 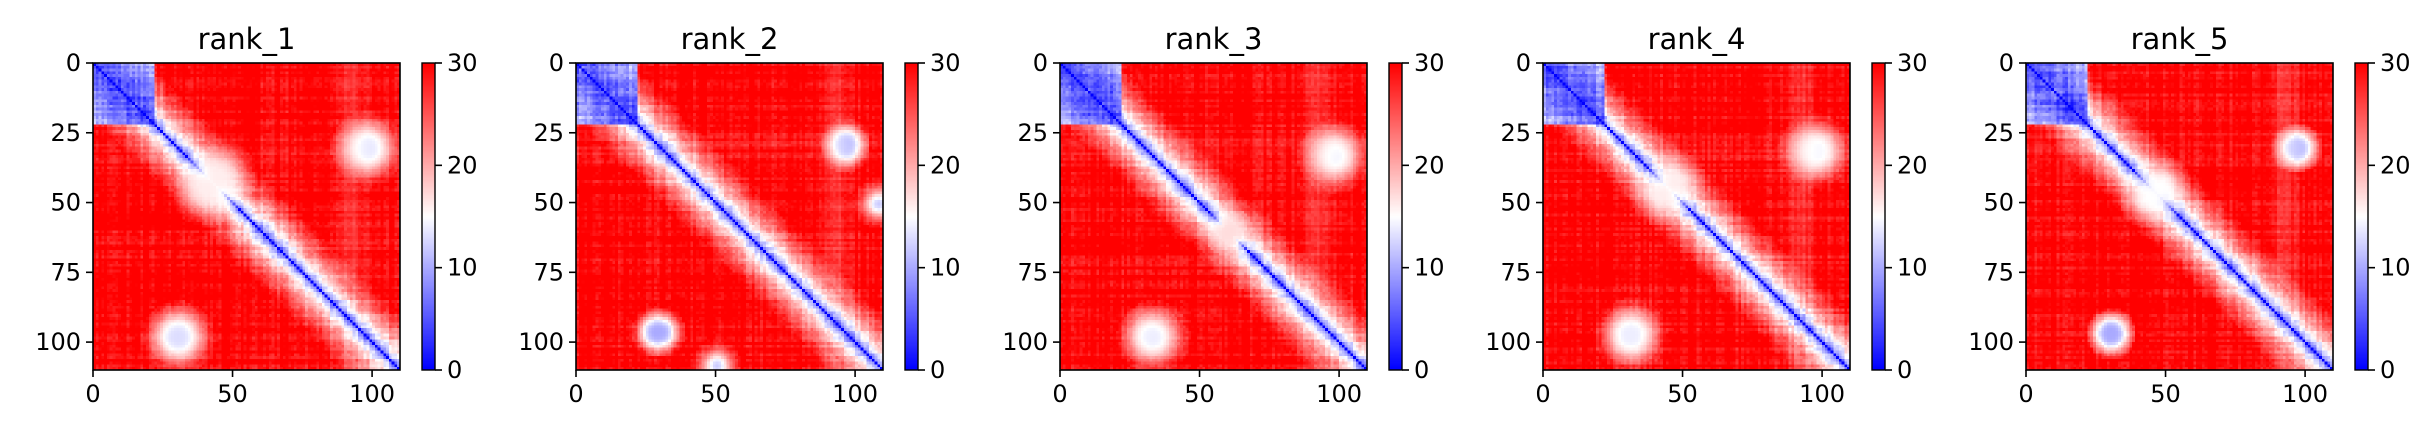 I want to click on panel-title: rank_4, so click(x=1697, y=39).